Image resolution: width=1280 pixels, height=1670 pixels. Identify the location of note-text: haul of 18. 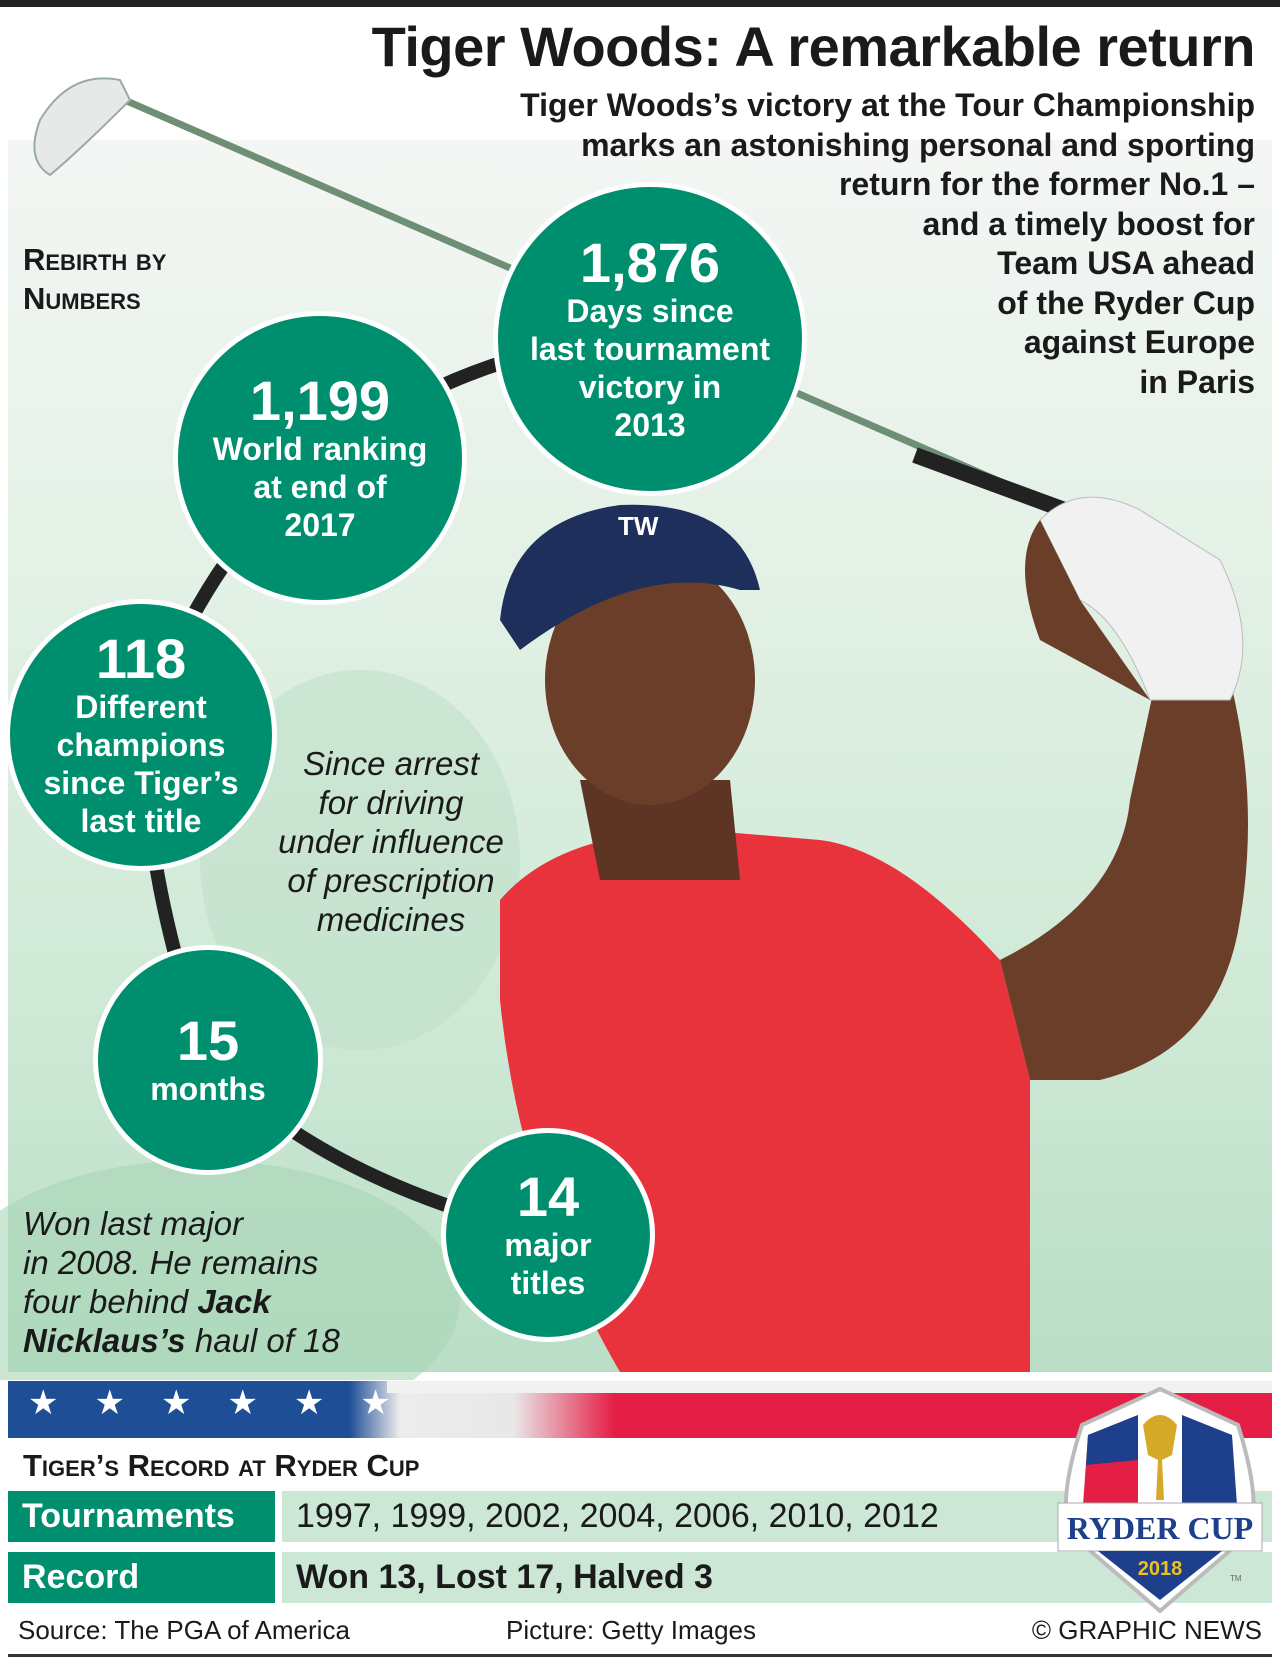
(262, 1340).